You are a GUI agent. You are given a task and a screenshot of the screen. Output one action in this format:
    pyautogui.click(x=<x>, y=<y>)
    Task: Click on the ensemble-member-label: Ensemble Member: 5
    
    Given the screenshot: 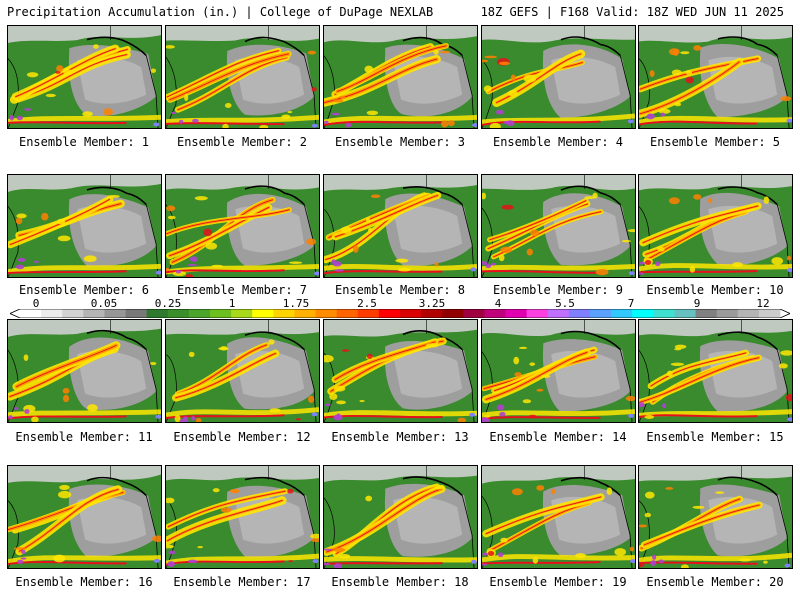 What is the action you would take?
    pyautogui.click(x=715, y=142)
    